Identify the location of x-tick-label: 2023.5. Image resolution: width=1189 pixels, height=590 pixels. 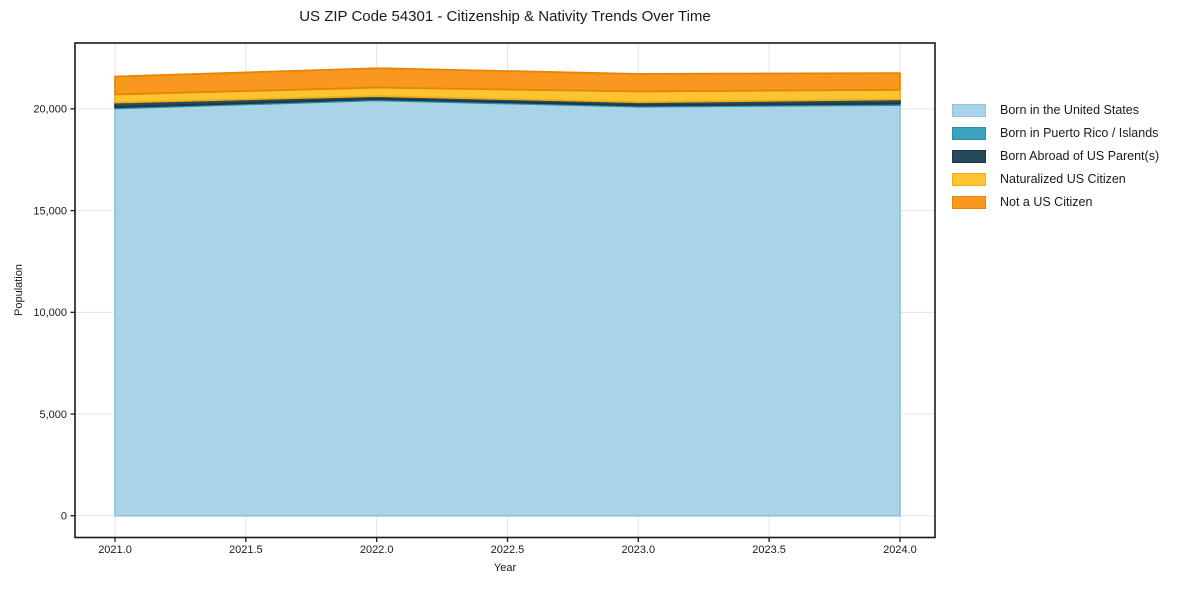
(769, 550).